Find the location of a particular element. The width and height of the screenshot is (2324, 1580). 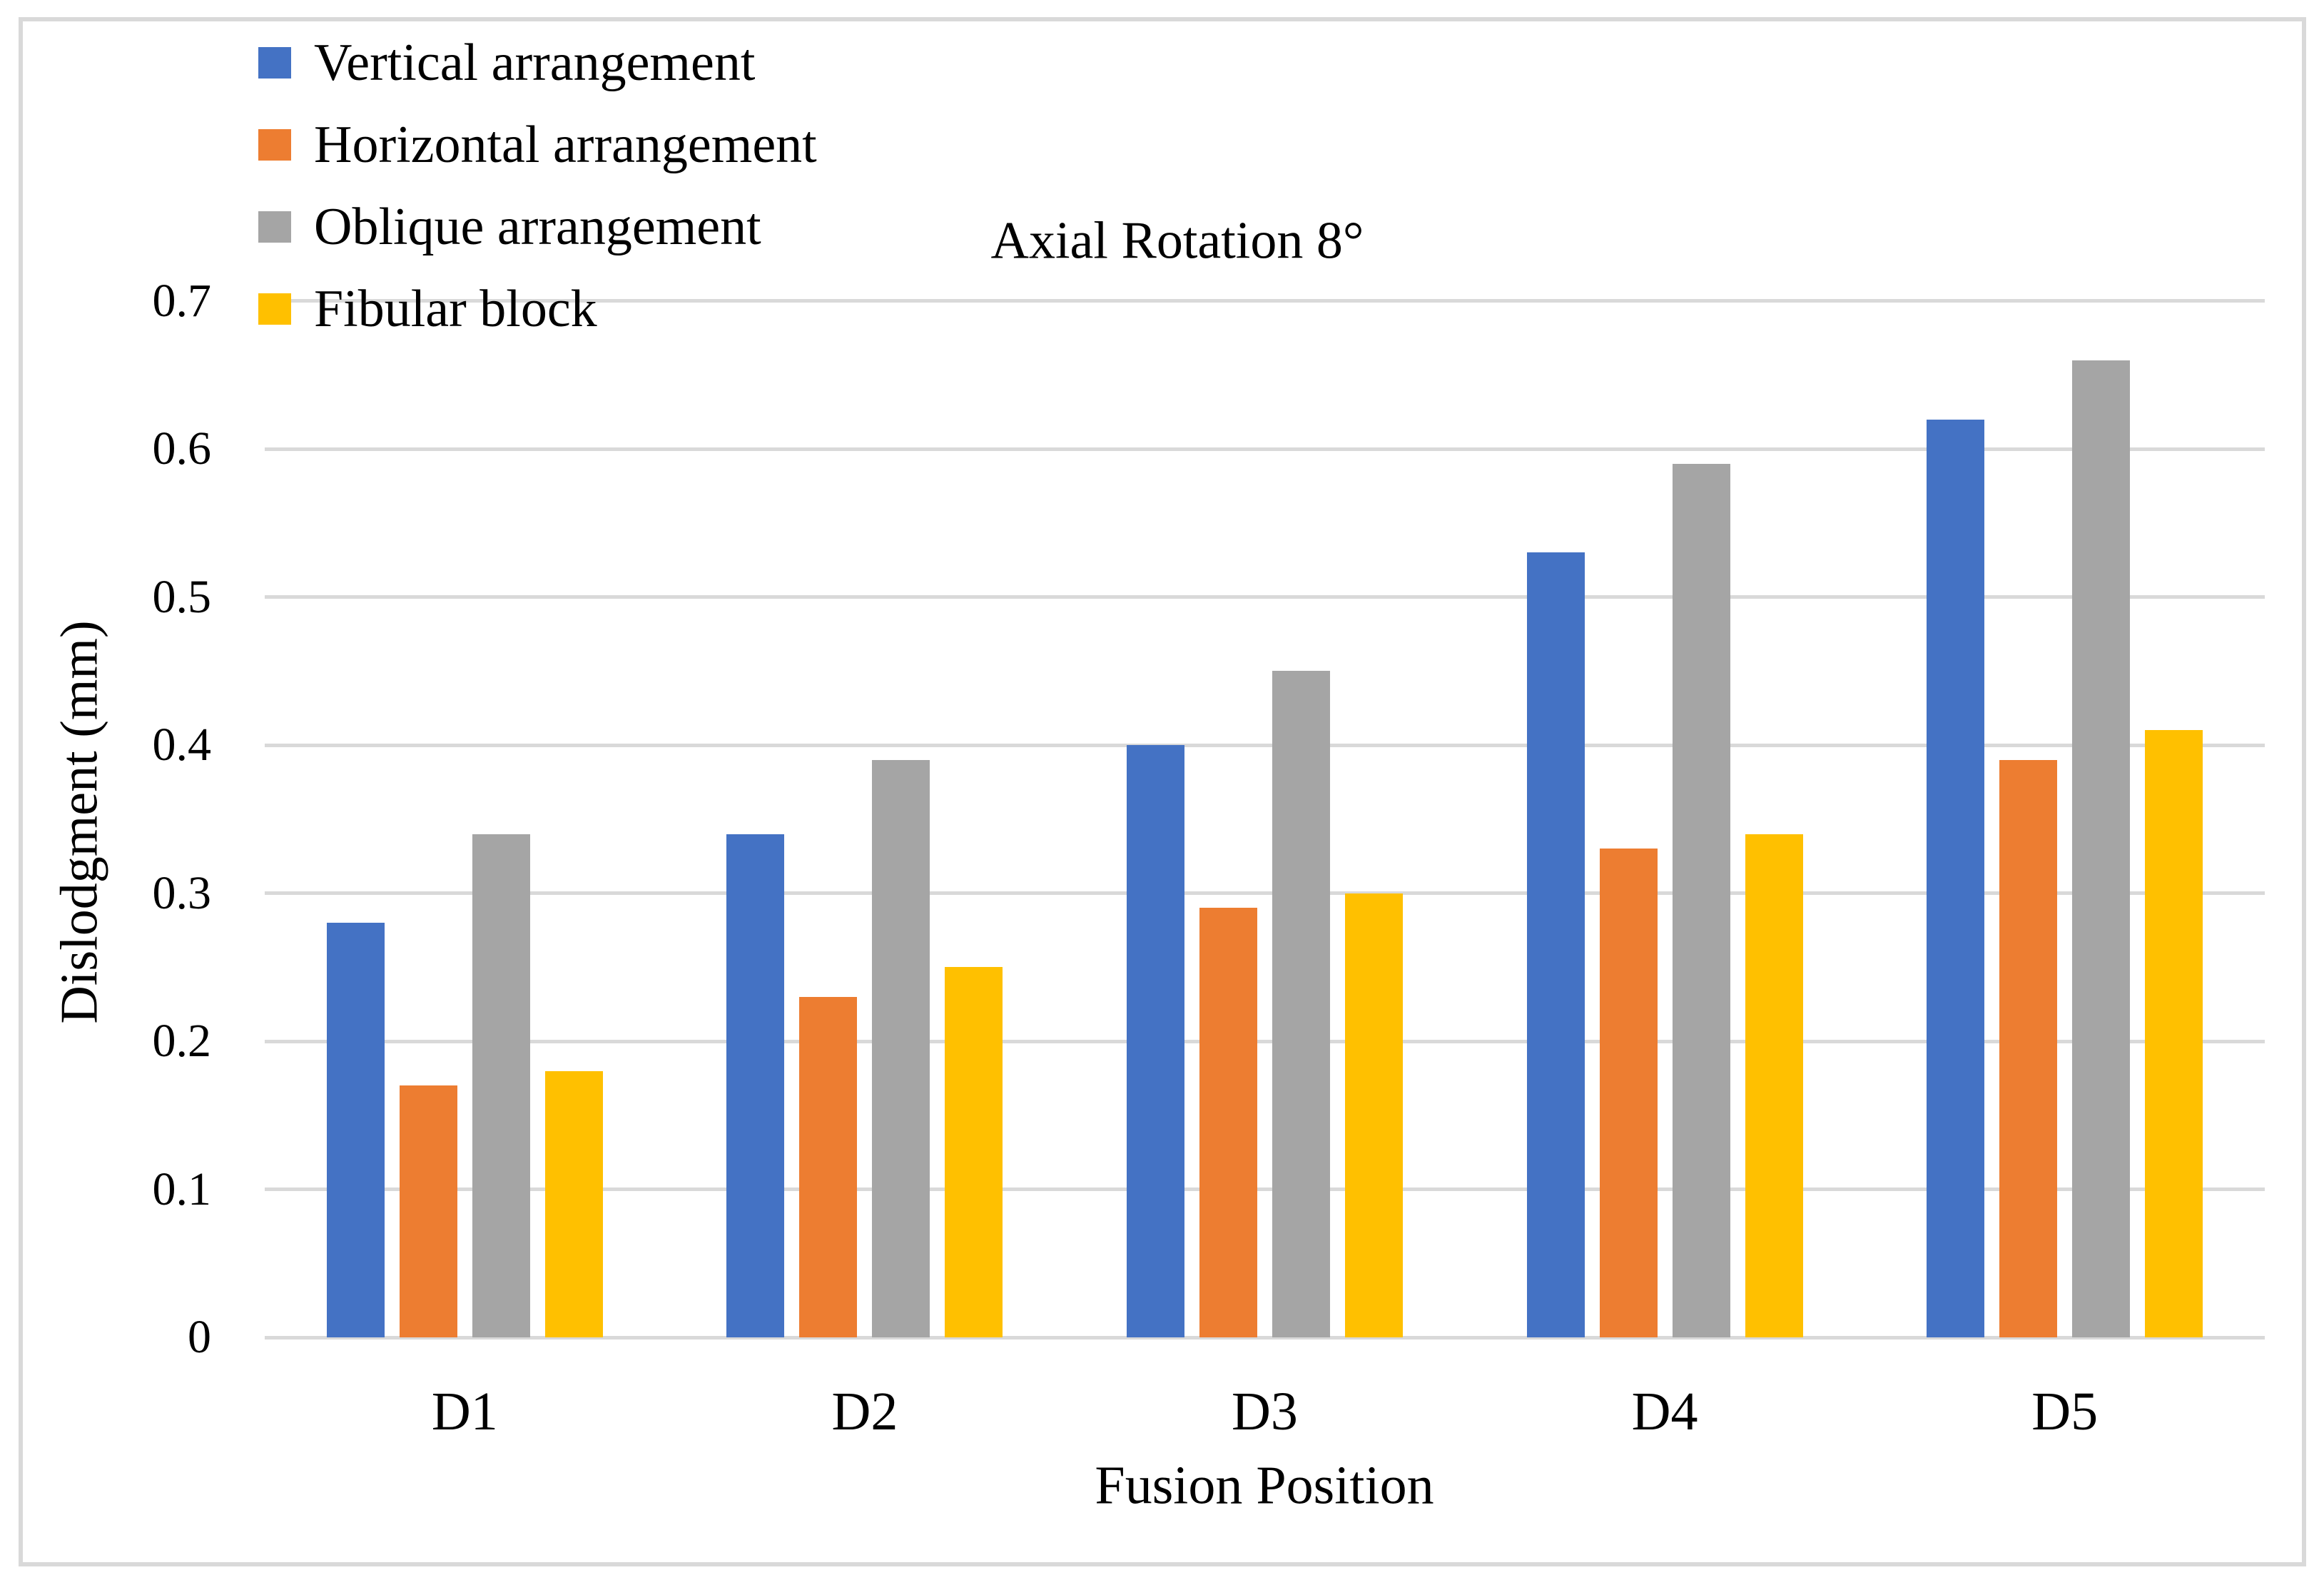

bar-vertical-D4 is located at coordinates (1555, 944).